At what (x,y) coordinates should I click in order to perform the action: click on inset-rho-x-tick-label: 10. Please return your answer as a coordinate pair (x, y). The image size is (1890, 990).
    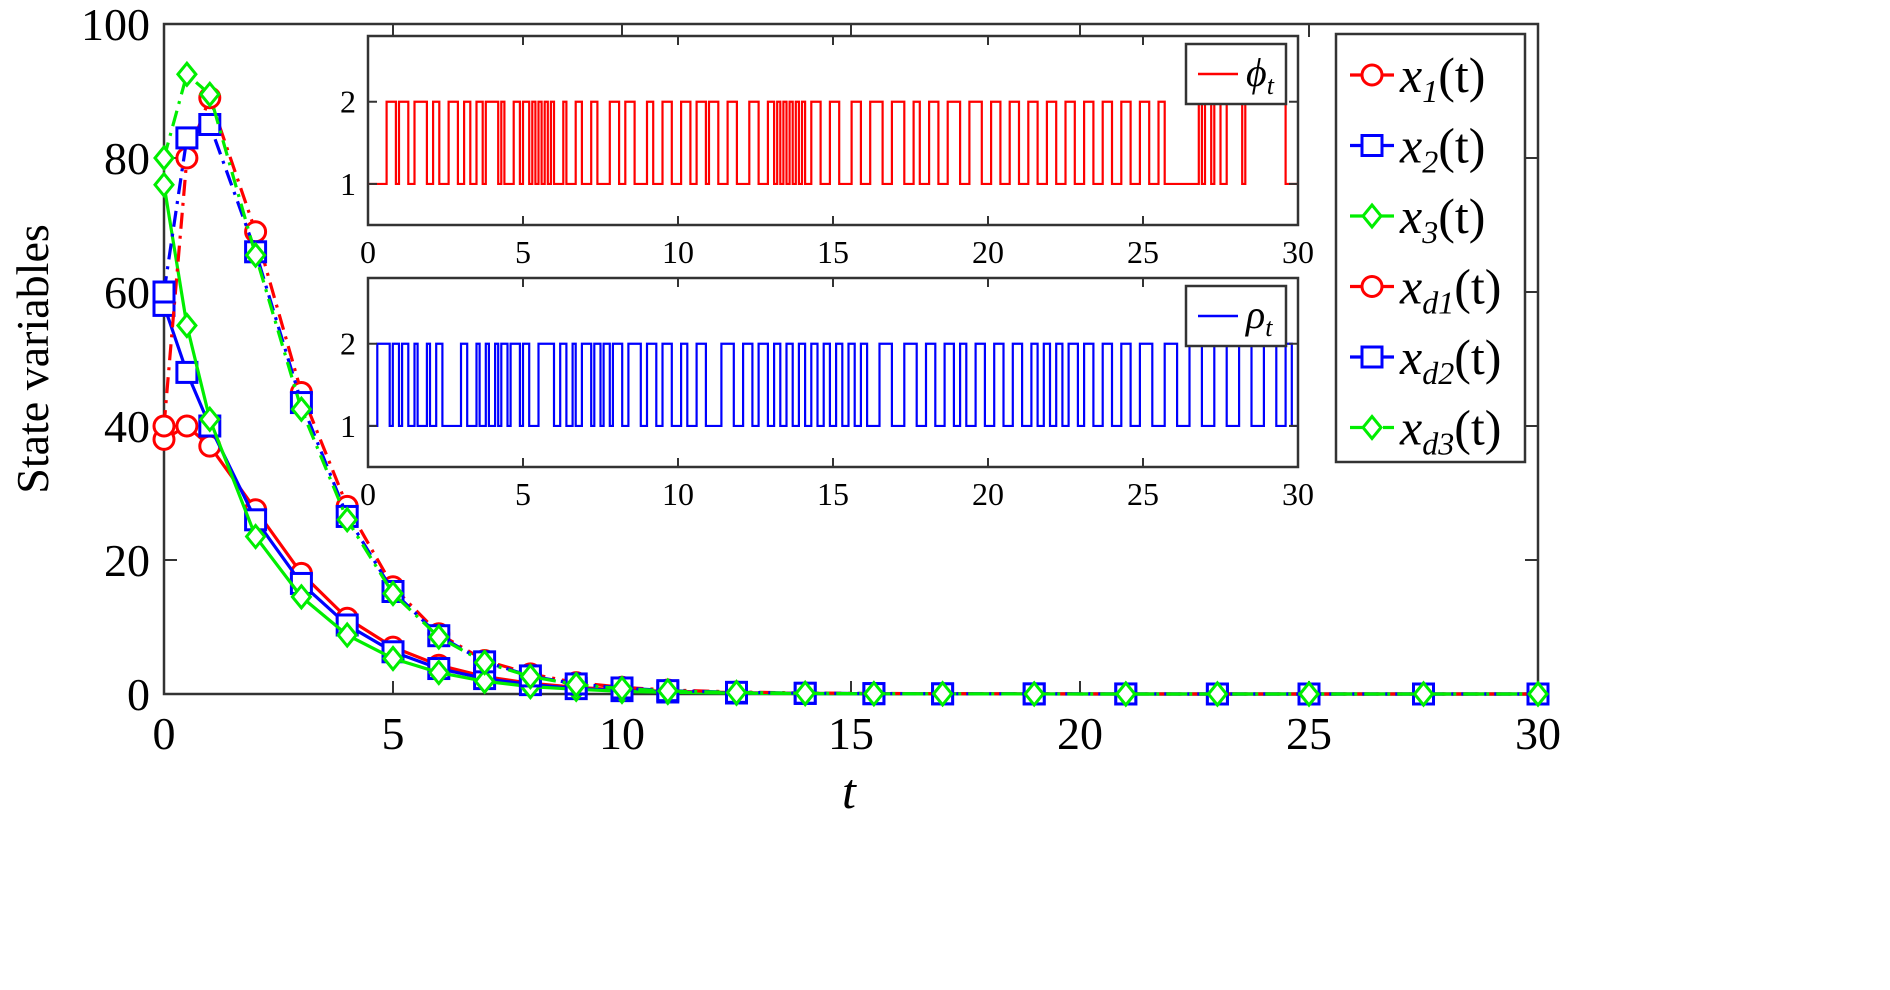
    Looking at the image, I should click on (678, 494).